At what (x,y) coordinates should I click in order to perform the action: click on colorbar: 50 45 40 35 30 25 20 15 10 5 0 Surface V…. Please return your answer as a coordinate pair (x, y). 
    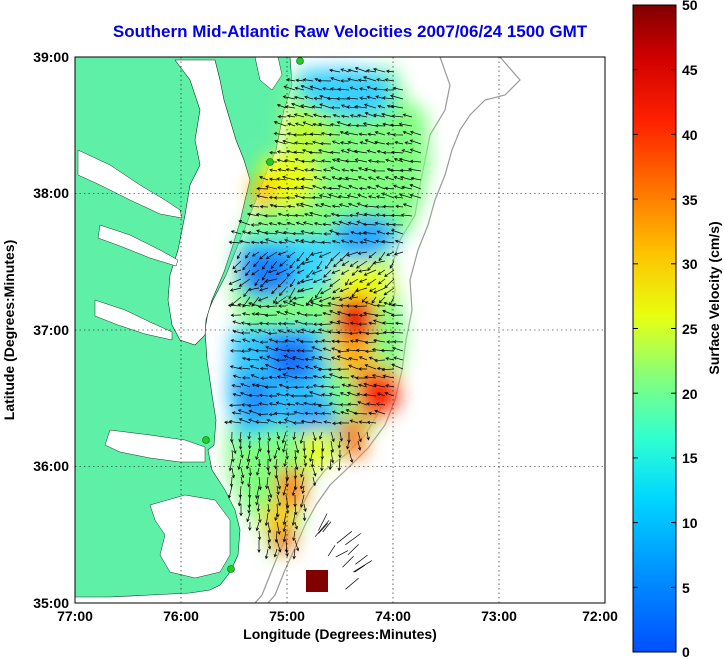
    Looking at the image, I should click on (677, 329).